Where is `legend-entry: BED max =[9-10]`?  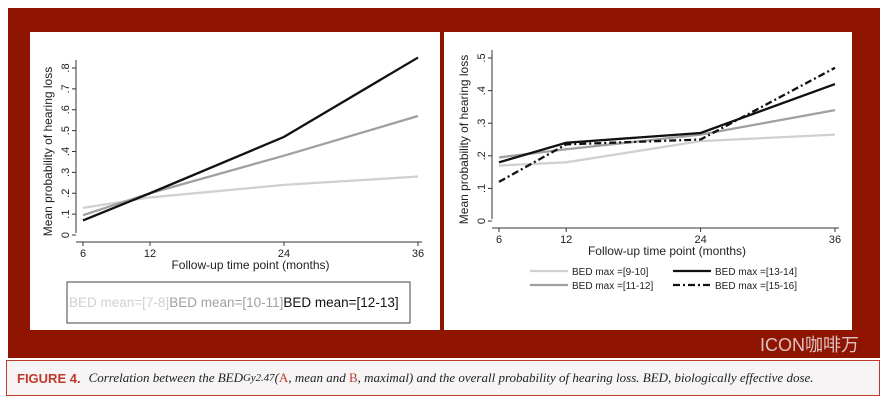 legend-entry: BED max =[9-10] is located at coordinates (610, 272).